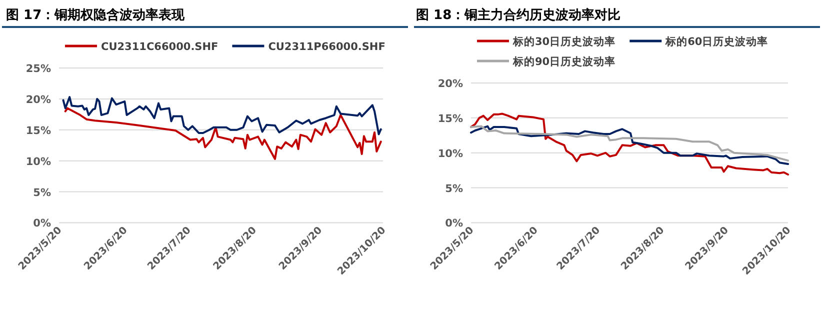 This screenshot has width=822, height=322. What do you see at coordinates (39, 69) in the screenshot?
I see `y-tick-label: 25%` at bounding box center [39, 69].